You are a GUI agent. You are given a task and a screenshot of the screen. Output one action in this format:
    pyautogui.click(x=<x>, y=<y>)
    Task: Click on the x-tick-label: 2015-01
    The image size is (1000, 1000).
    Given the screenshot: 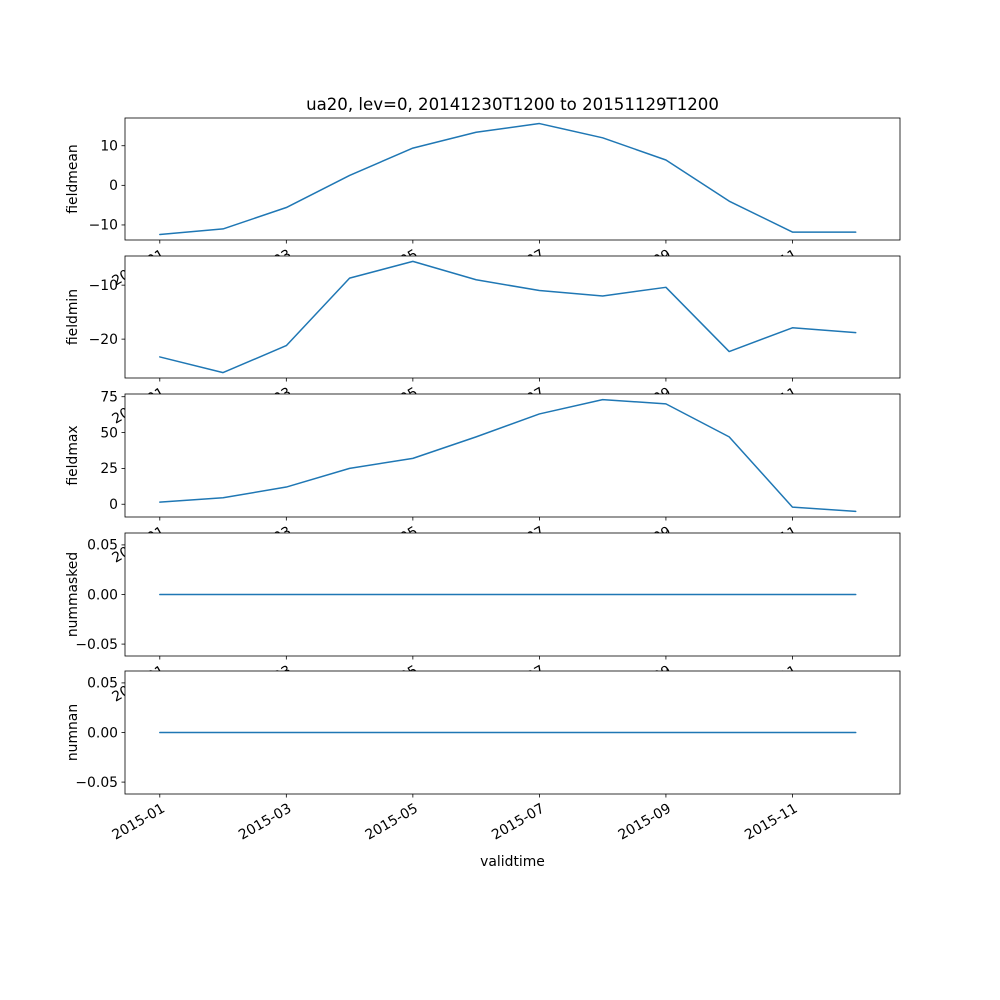 What is the action you would take?
    pyautogui.click(x=139, y=822)
    